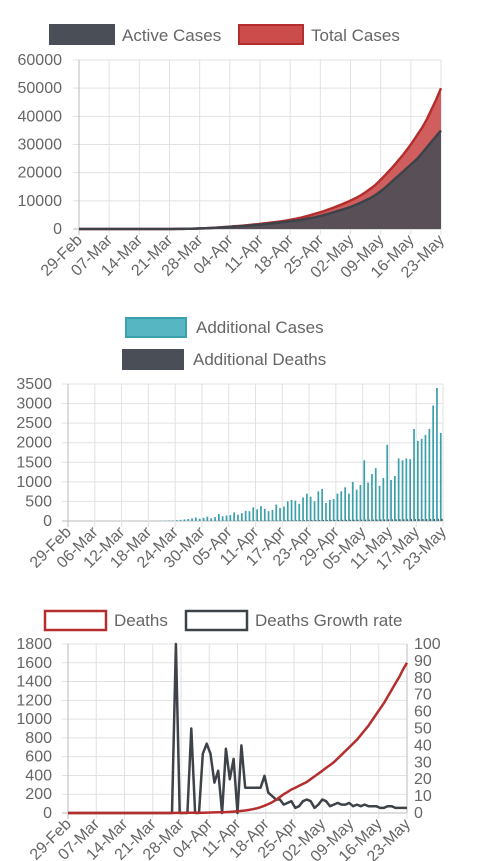 Image resolution: width=478 pixels, height=861 pixels. I want to click on legend-label-deaths: Deaths, so click(141, 620).